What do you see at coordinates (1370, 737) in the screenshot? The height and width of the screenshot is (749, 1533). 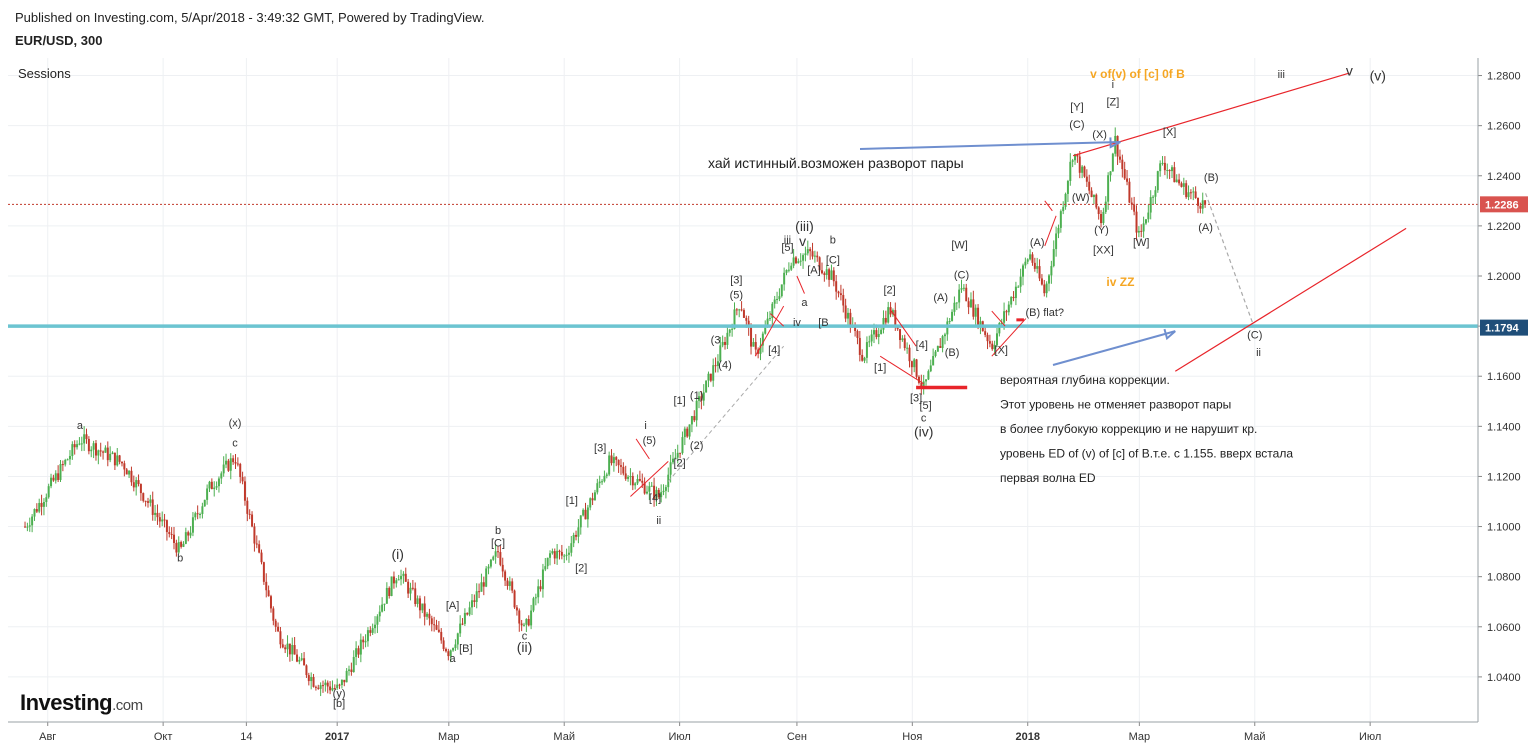 I see `x-tick-label: Июл` at bounding box center [1370, 737].